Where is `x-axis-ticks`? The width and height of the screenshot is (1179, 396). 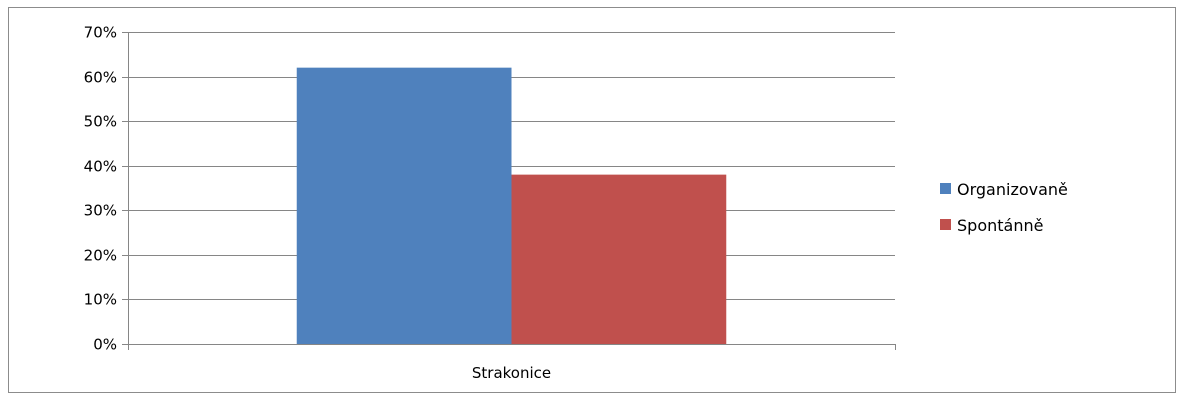
x-axis-ticks is located at coordinates (512, 347).